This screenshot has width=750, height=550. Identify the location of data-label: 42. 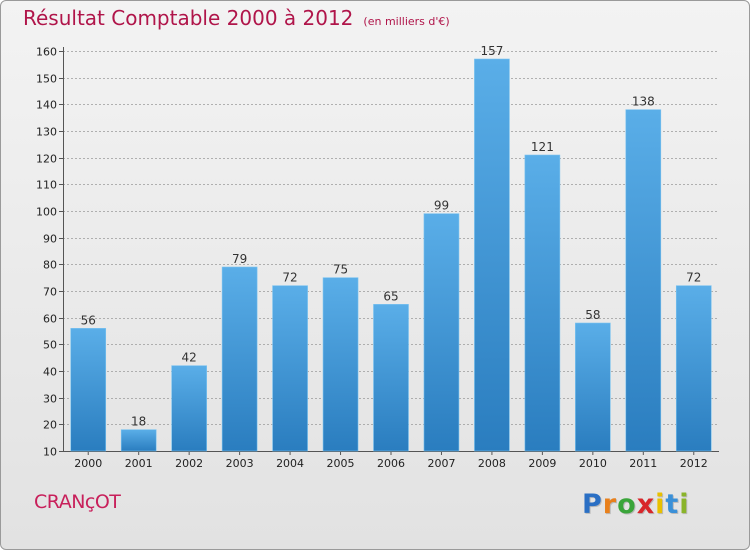
(189, 358).